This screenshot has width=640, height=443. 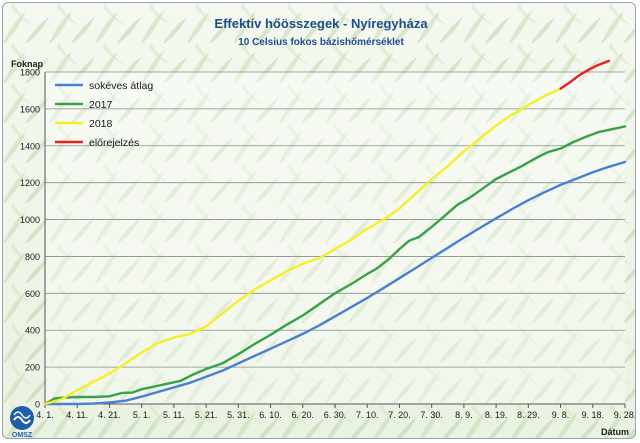 I want to click on logo-text: OMSZ, so click(x=22, y=435).